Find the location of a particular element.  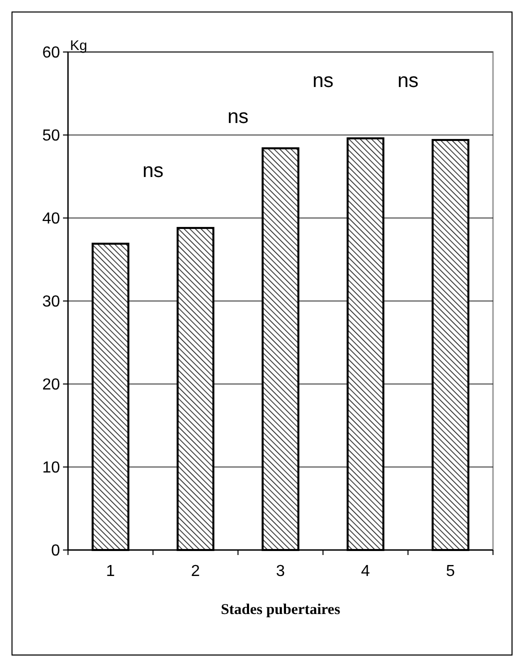

y-tick-label: 50 is located at coordinates (51, 136).